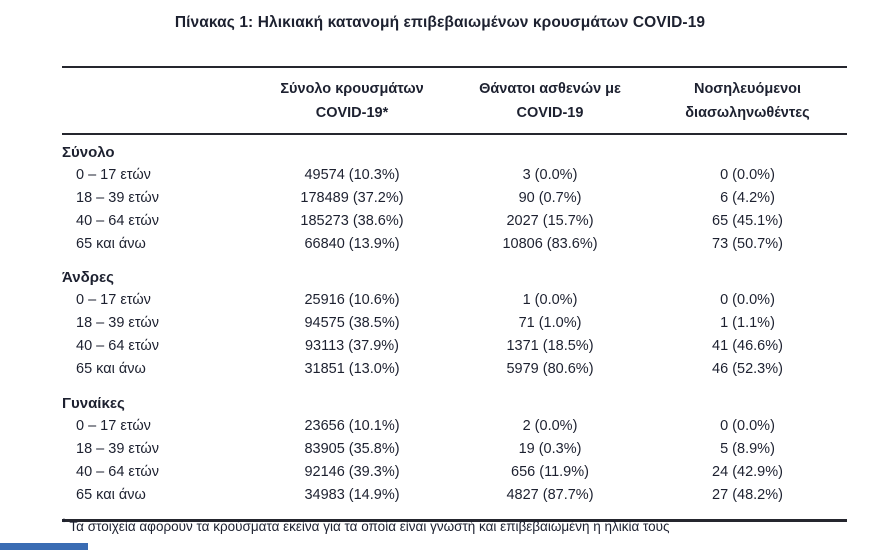 Image resolution: width=880 pixels, height=550 pixels. Describe the element at coordinates (550, 300) in the screenshot. I see `deaths-value: 1 (0.0%)` at that location.